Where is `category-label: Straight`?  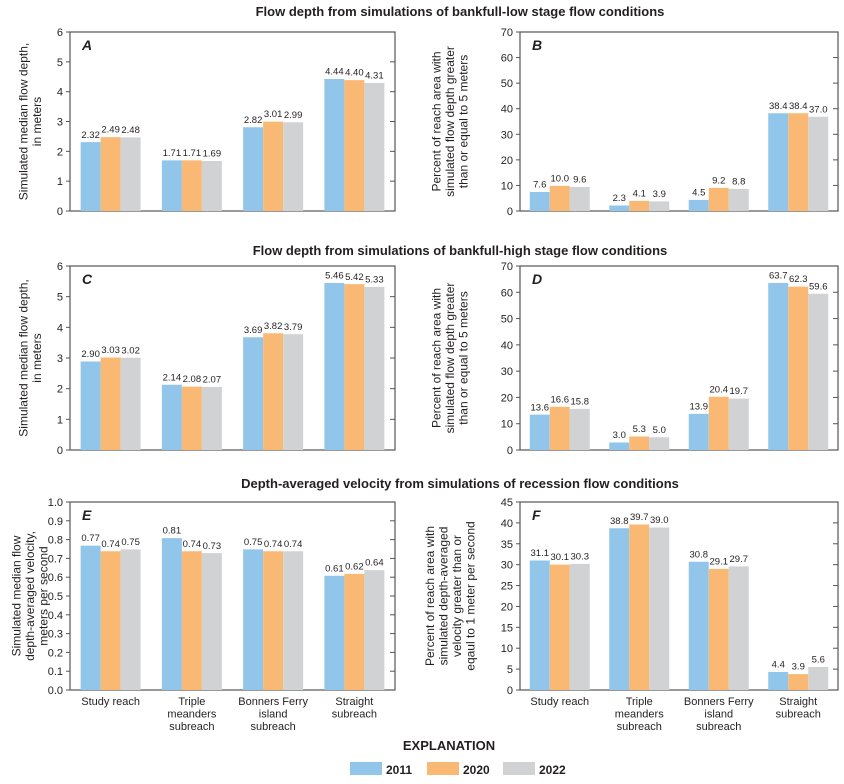 category-label: Straight is located at coordinates (354, 702).